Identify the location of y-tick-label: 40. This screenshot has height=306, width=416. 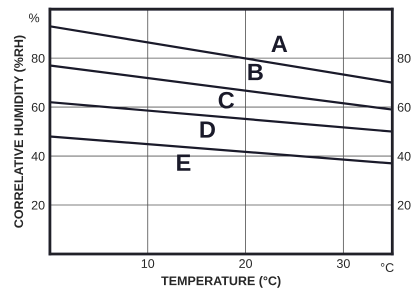
(38, 156).